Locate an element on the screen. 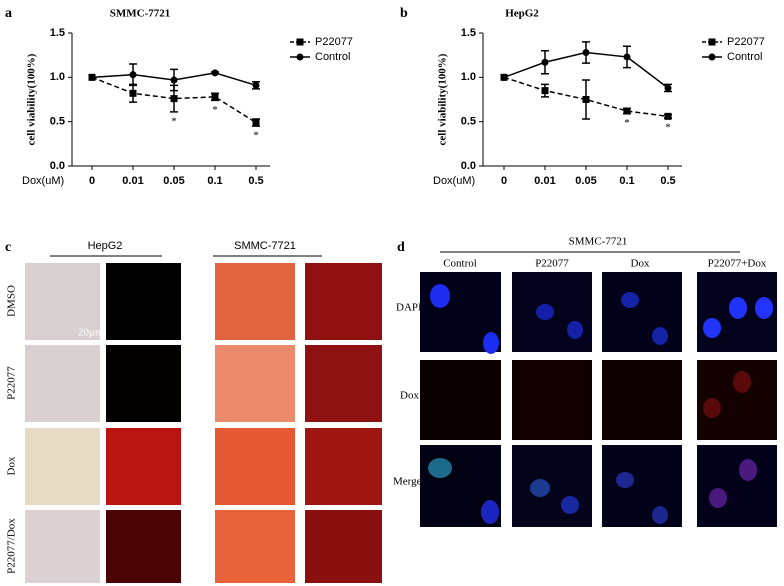 This screenshot has width=784, height=586. column-label: Dox is located at coordinates (640, 264).